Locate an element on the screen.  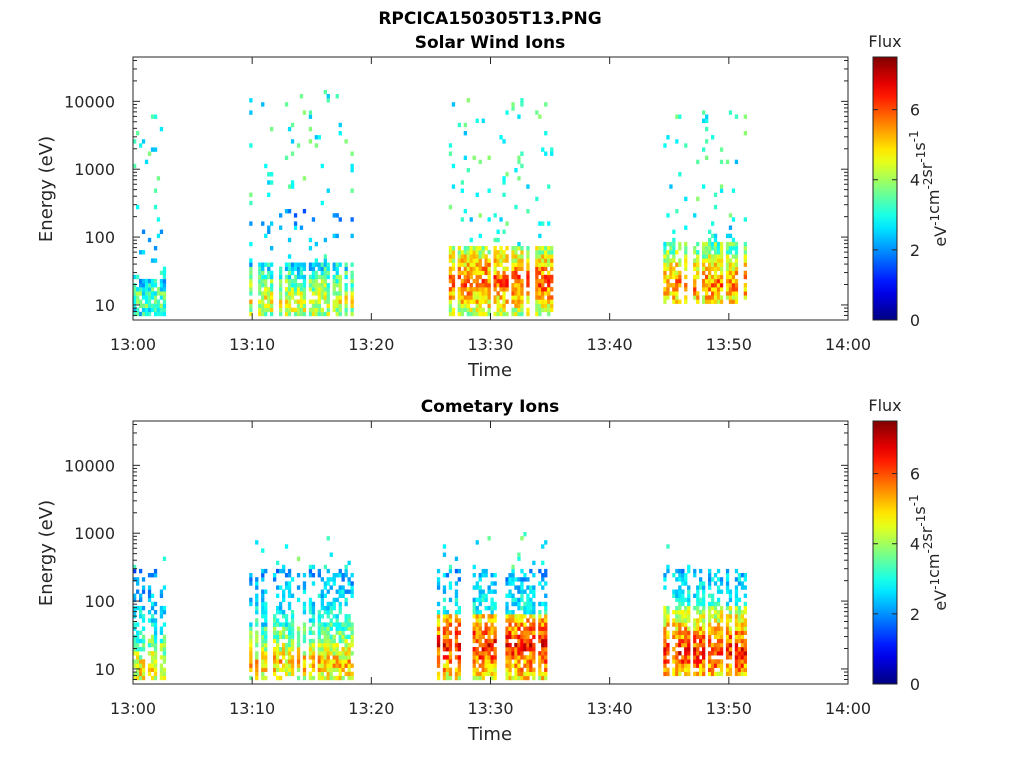
colorbar-unit-label: eV-1cm-2sr-1s-1 is located at coordinates (928, 552).